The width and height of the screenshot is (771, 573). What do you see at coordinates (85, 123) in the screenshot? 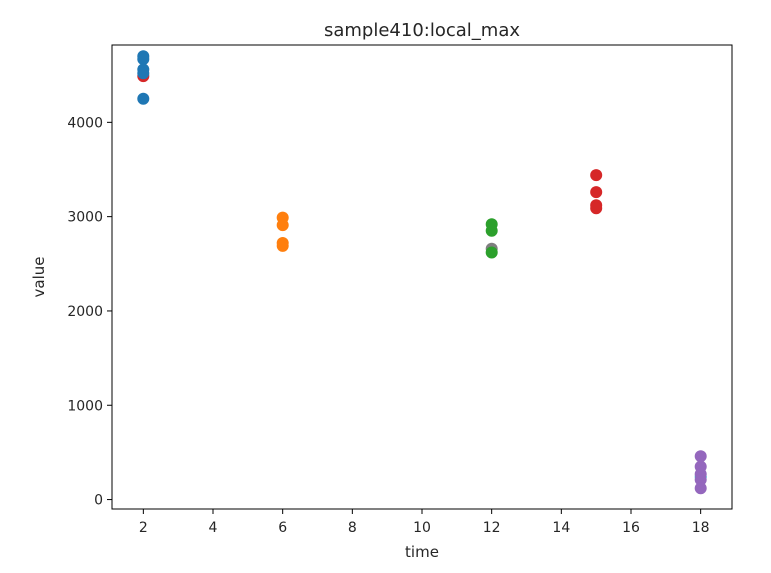
I see `y-tick-label: 4000` at bounding box center [85, 123].